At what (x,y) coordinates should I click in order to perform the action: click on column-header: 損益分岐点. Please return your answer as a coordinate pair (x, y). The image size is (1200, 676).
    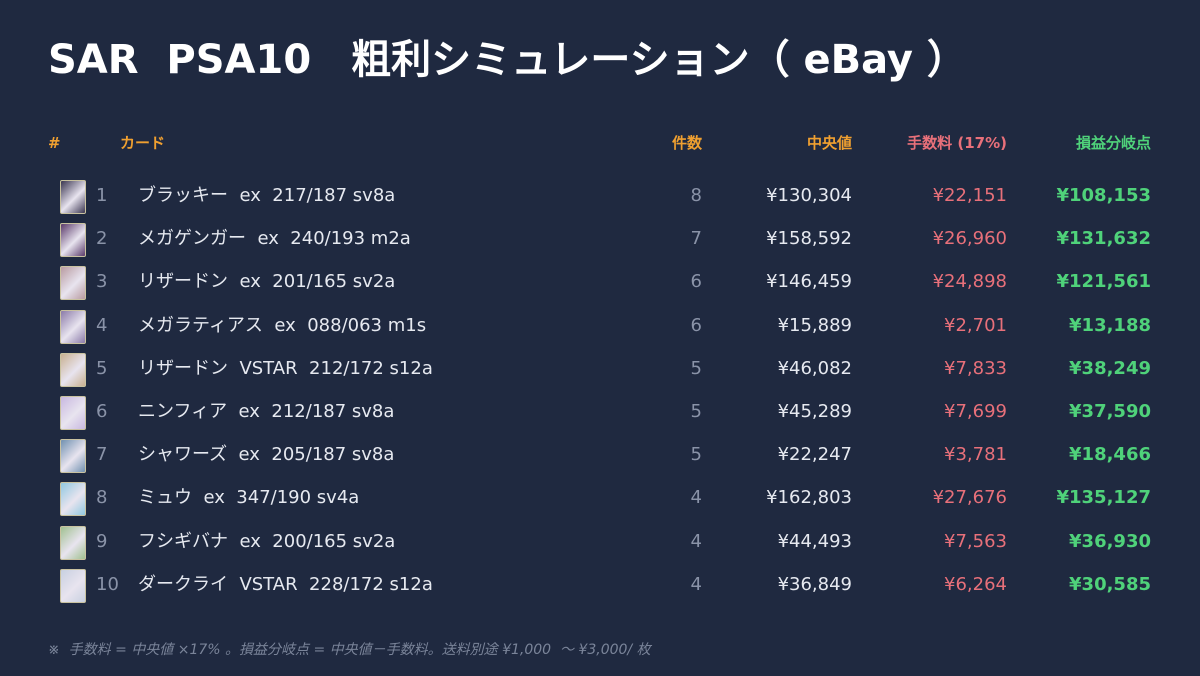
    Looking at the image, I should click on (1113, 143).